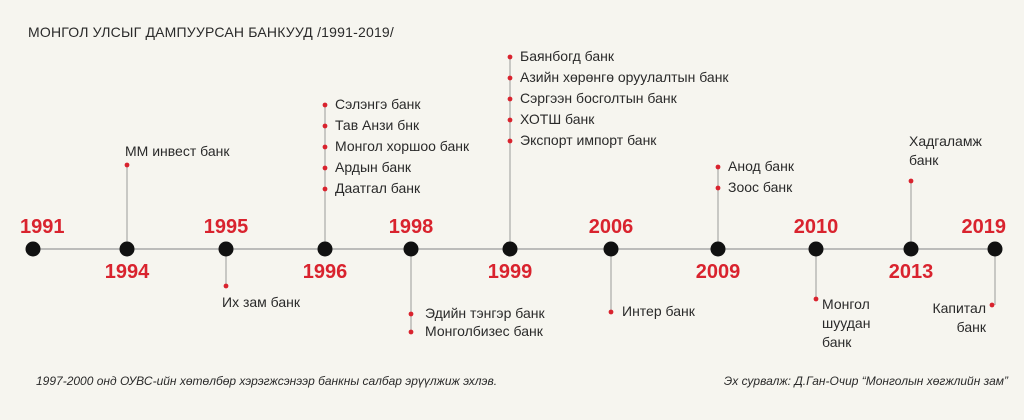 This screenshot has height=420, width=1024. What do you see at coordinates (373, 167) in the screenshot?
I see `bank-label: Ардын банк` at bounding box center [373, 167].